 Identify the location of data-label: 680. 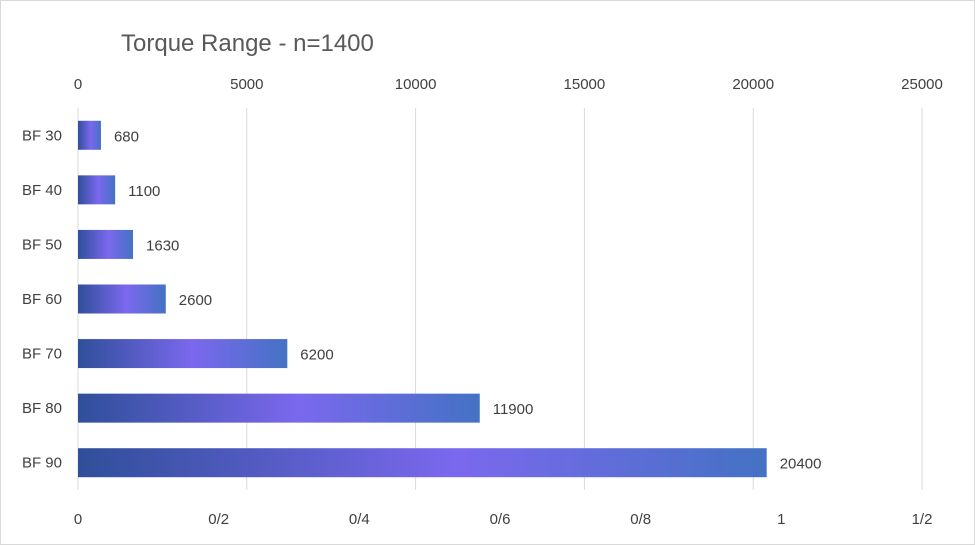
(126, 136).